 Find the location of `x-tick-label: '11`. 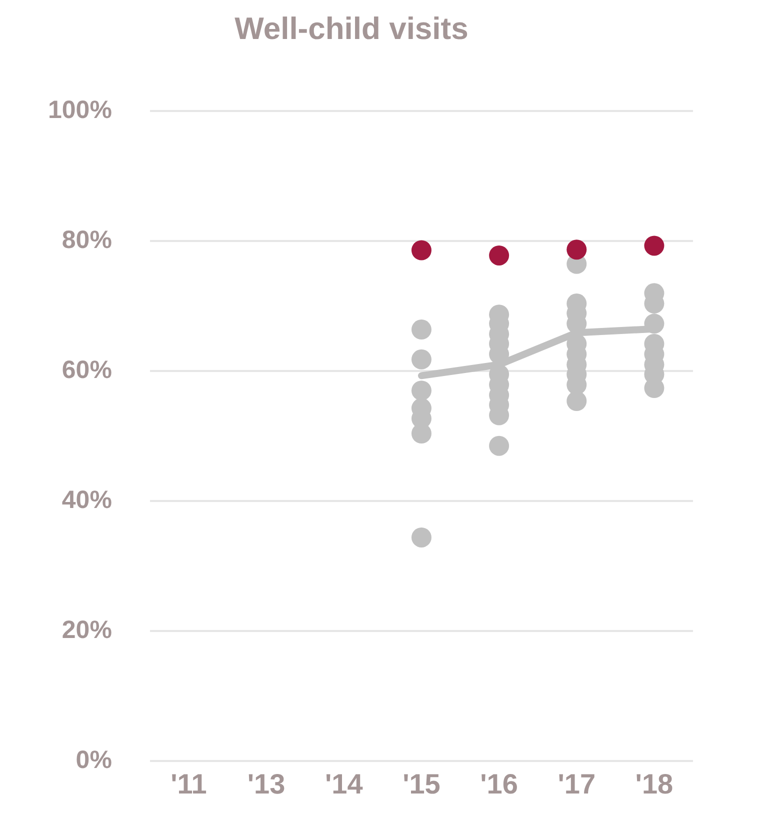

x-tick-label: '11 is located at coordinates (188, 784).